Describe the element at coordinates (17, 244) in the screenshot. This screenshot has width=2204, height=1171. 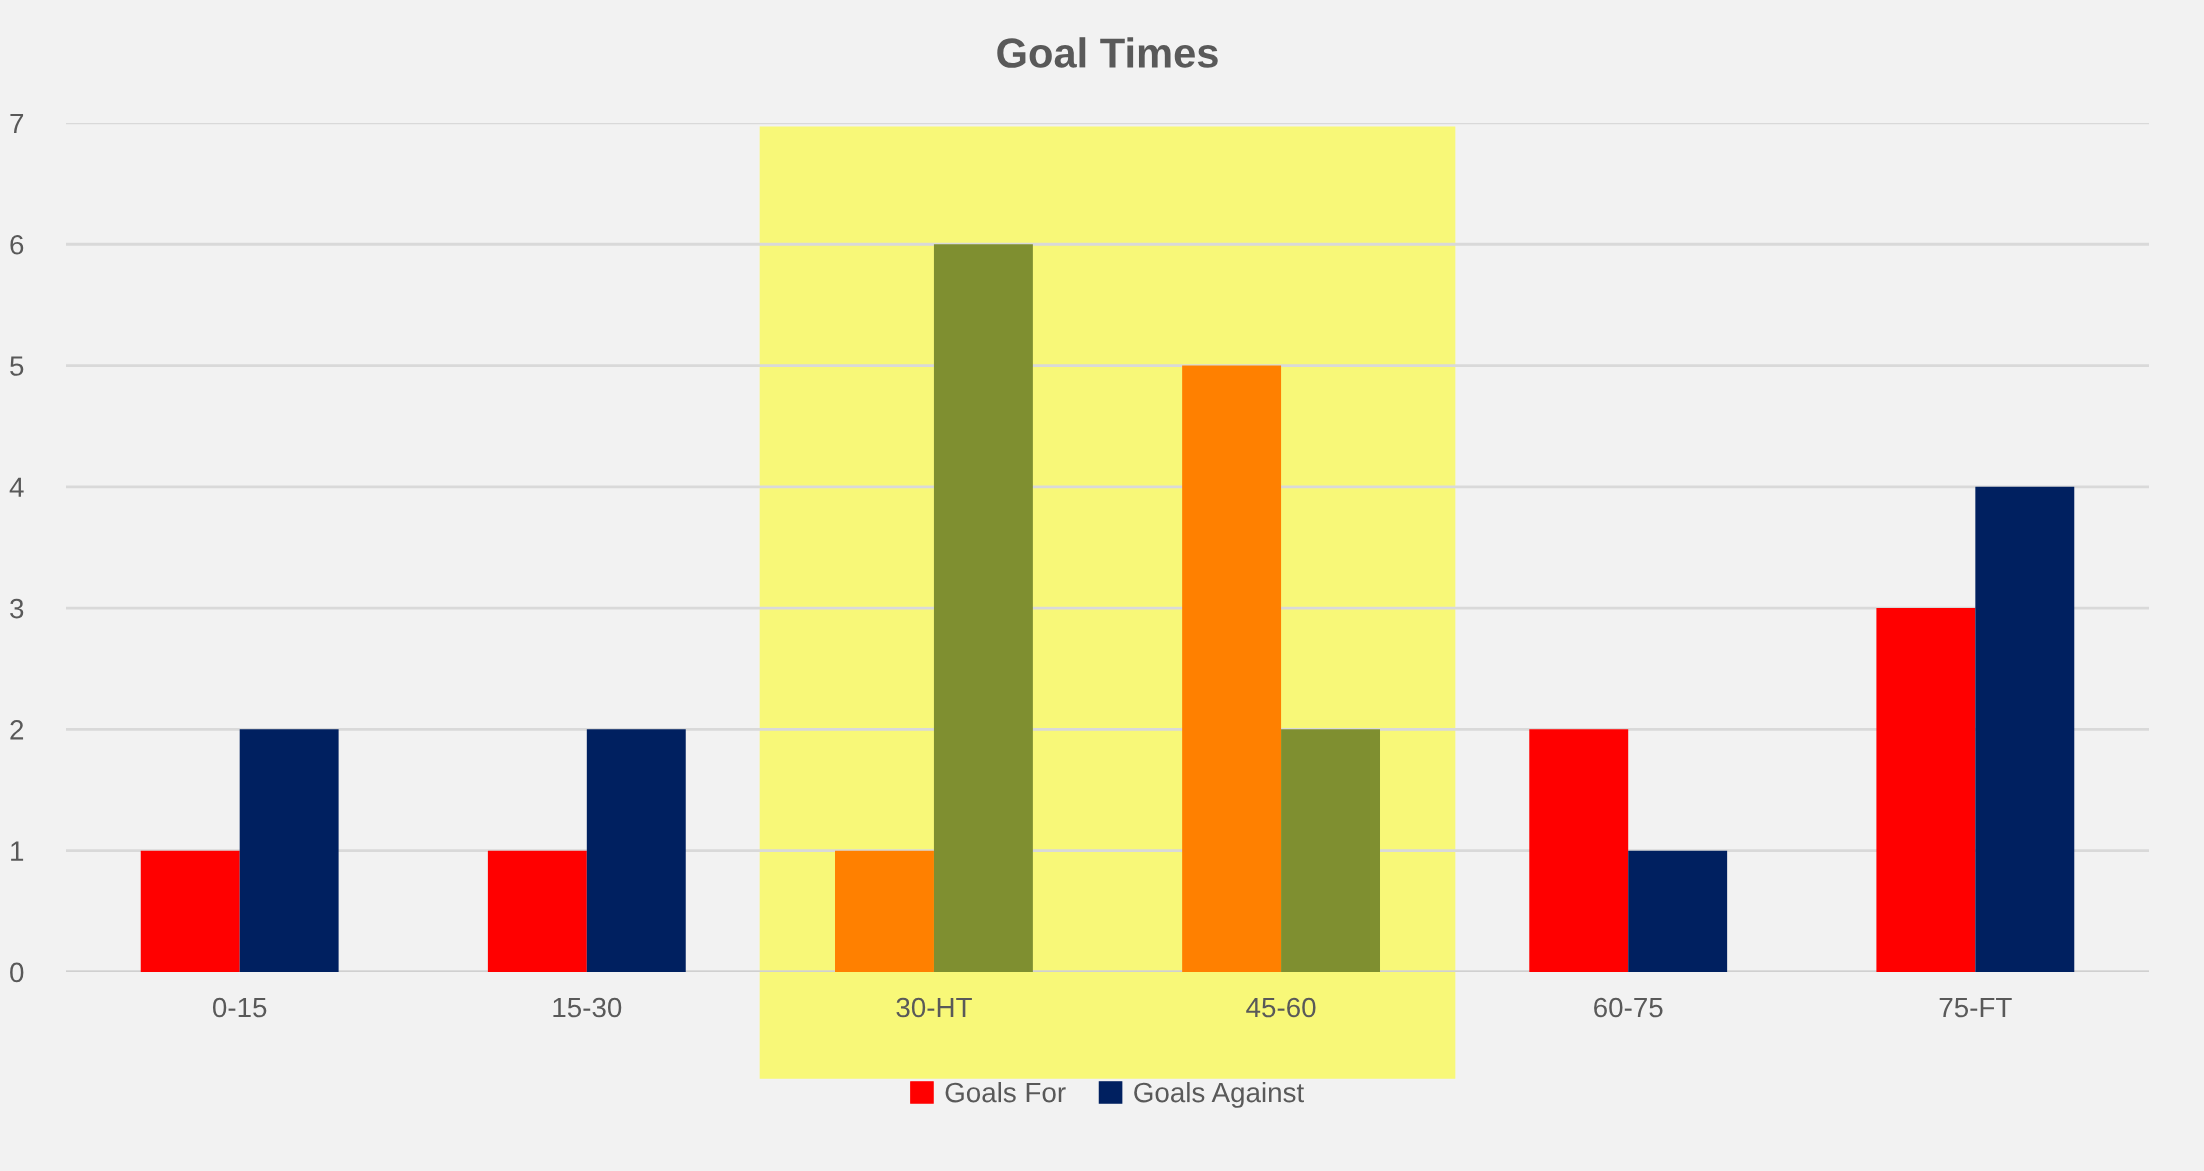
I see `y-tick-label: 6` at that location.